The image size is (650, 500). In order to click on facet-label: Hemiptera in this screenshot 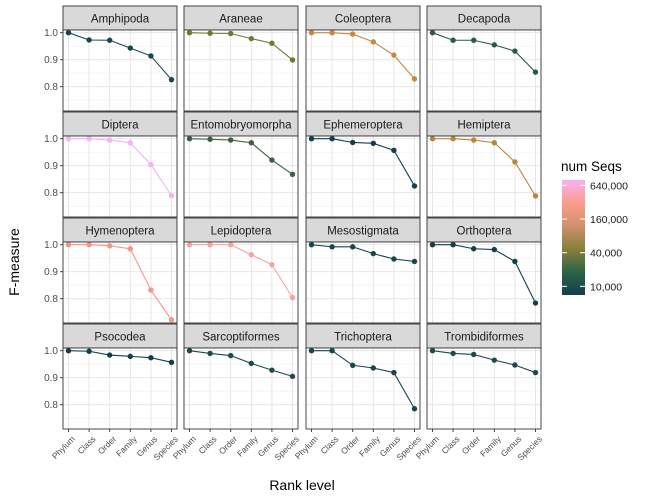, I will do `click(484, 126)`.